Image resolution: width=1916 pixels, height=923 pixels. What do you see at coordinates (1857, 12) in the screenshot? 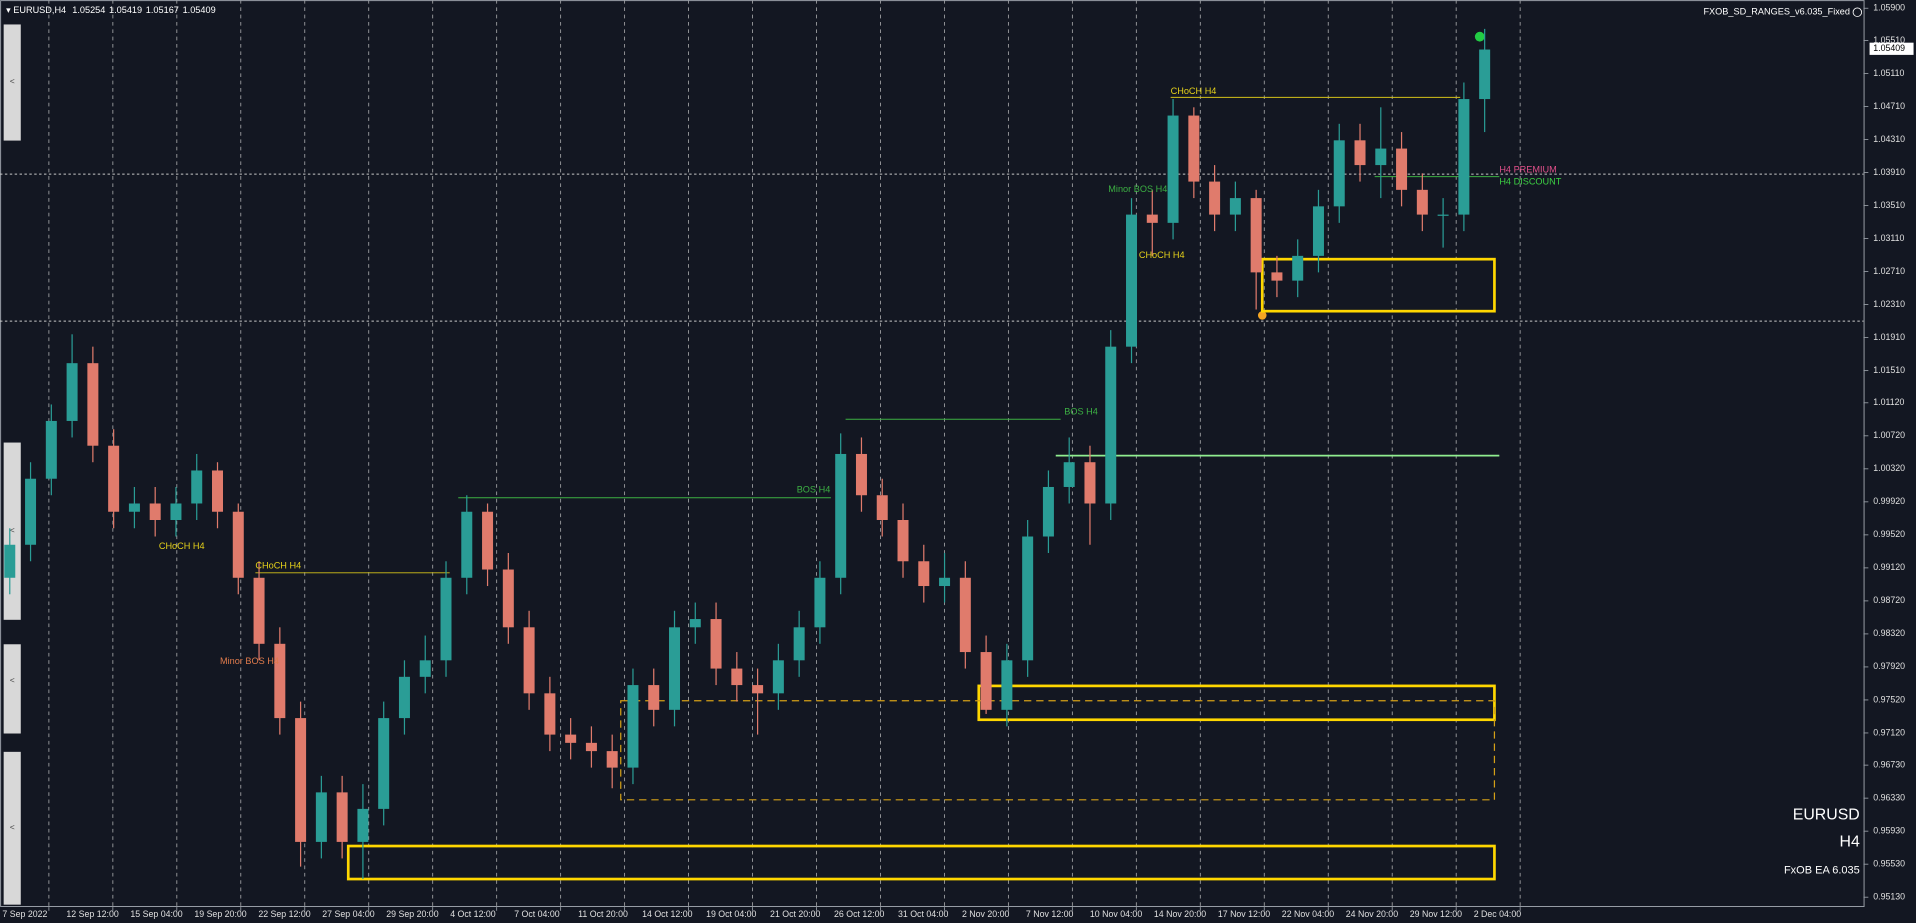
I see `indicator-icon` at bounding box center [1857, 12].